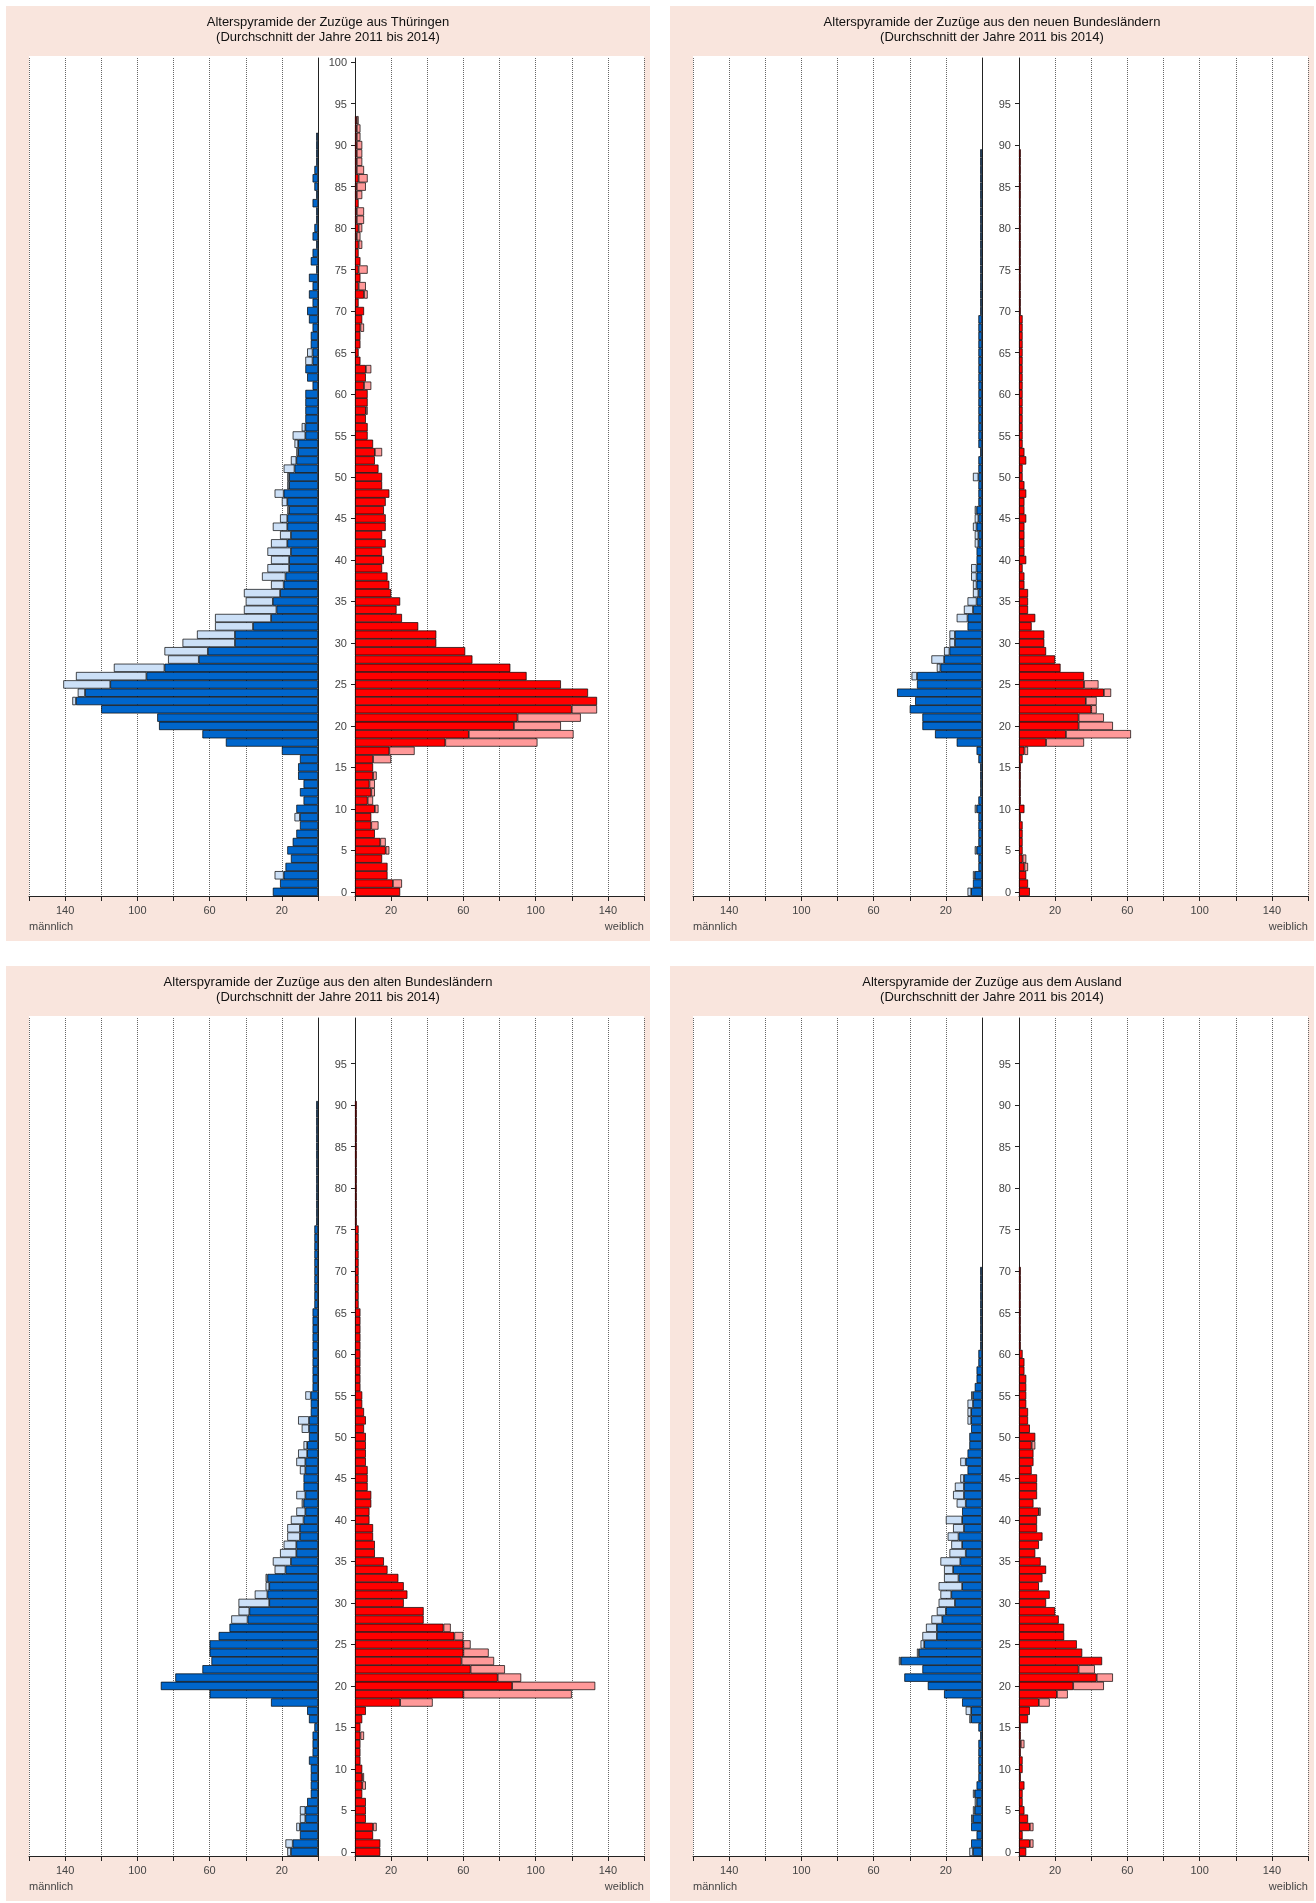 The width and height of the screenshot is (1316, 1903). What do you see at coordinates (328, 21) in the screenshot?
I see `chart-title: Alterspyramide der Zuzüge aus Thüringen` at bounding box center [328, 21].